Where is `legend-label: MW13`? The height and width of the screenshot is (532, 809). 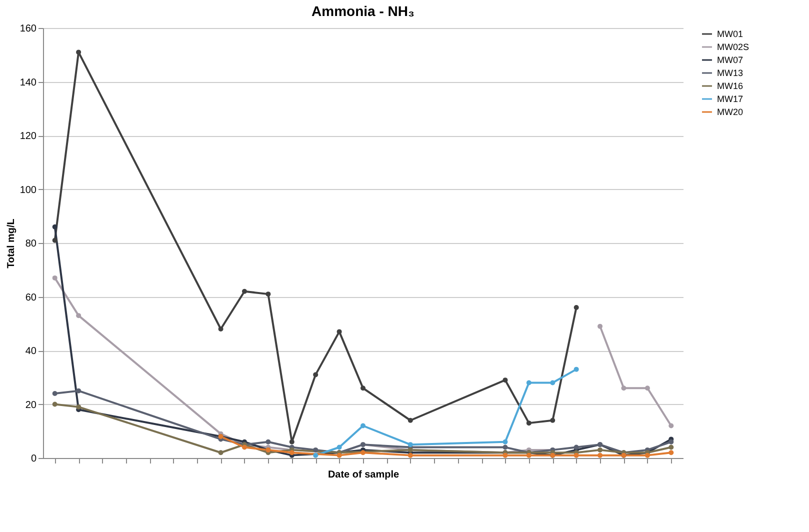 legend-label: MW13 is located at coordinates (730, 73).